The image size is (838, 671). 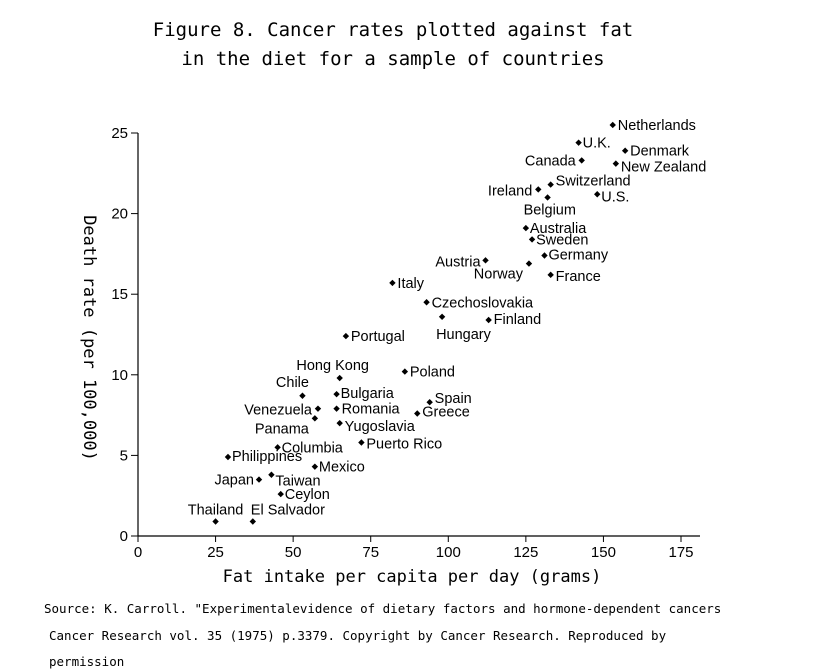 What do you see at coordinates (368, 394) in the screenshot?
I see `point-label: Bulgaria` at bounding box center [368, 394].